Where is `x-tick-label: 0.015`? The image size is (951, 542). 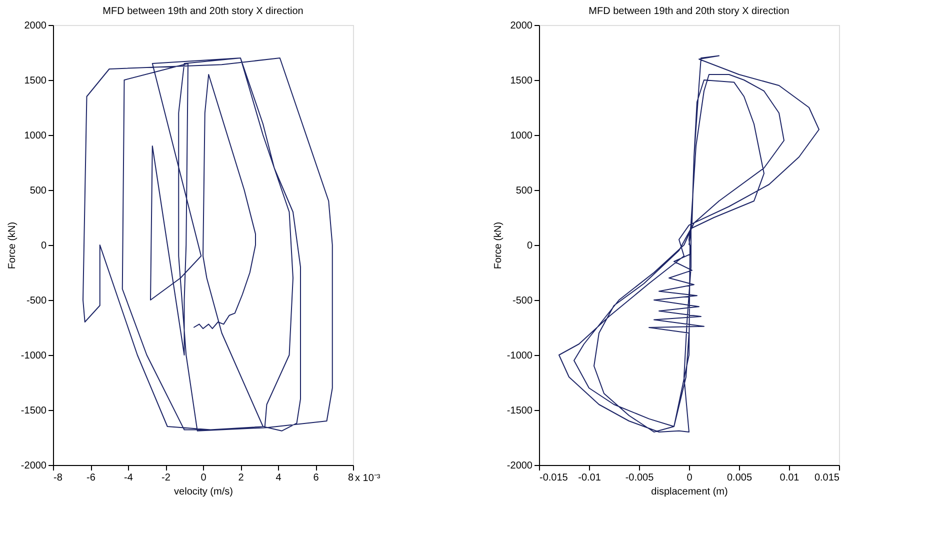 x-tick-label: 0.015 is located at coordinates (827, 478).